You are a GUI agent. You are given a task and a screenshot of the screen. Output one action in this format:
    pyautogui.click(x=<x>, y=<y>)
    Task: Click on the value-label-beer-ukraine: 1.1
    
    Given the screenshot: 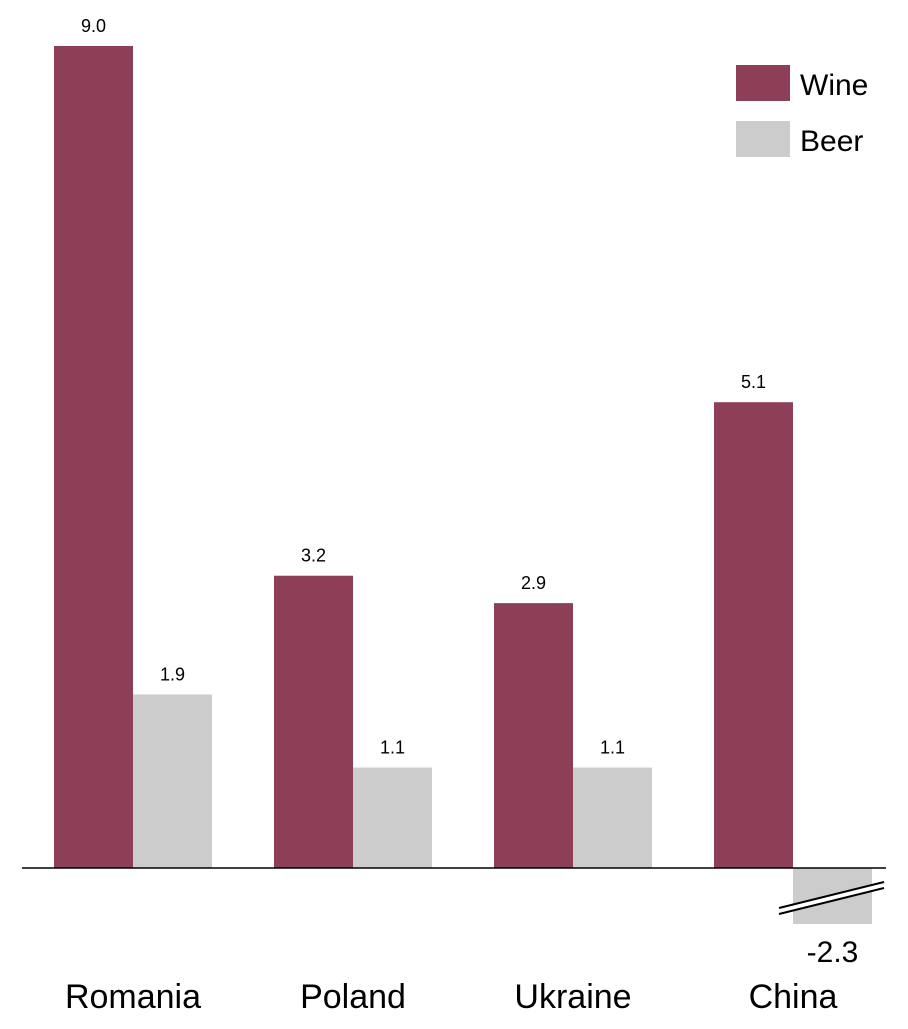 What is the action you would take?
    pyautogui.click(x=612, y=748)
    